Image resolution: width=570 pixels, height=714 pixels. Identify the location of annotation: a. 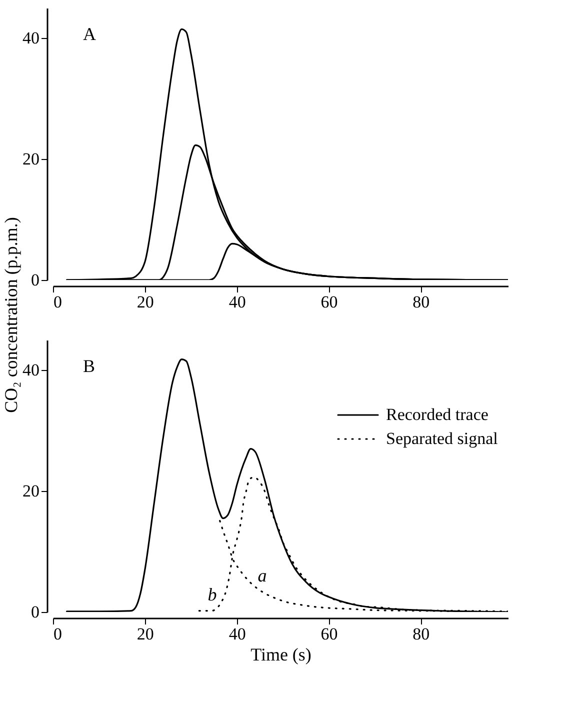
(262, 576).